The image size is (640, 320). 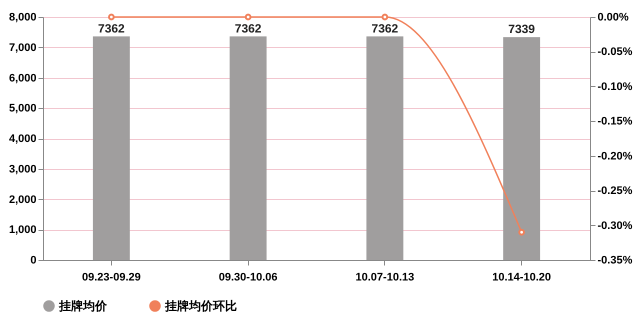 What do you see at coordinates (111, 278) in the screenshot?
I see `x-tick-label: 09.23-09.29` at bounding box center [111, 278].